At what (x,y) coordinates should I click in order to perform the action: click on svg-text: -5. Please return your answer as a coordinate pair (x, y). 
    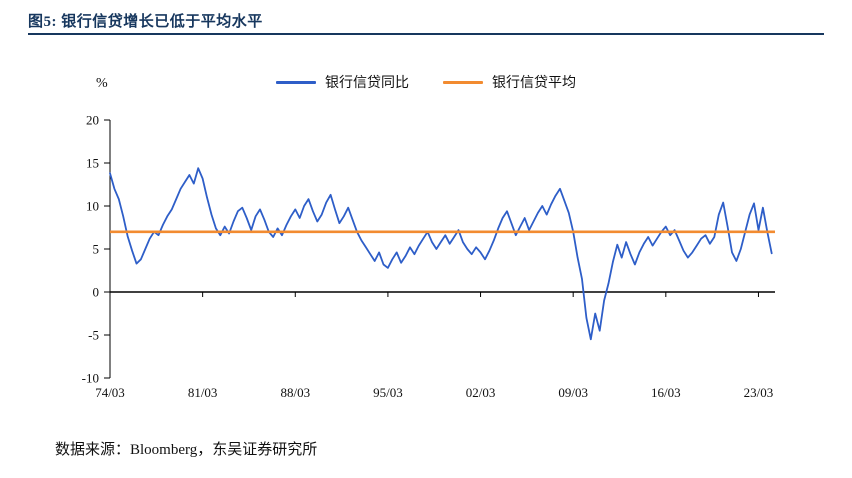
    Looking at the image, I should click on (93, 335).